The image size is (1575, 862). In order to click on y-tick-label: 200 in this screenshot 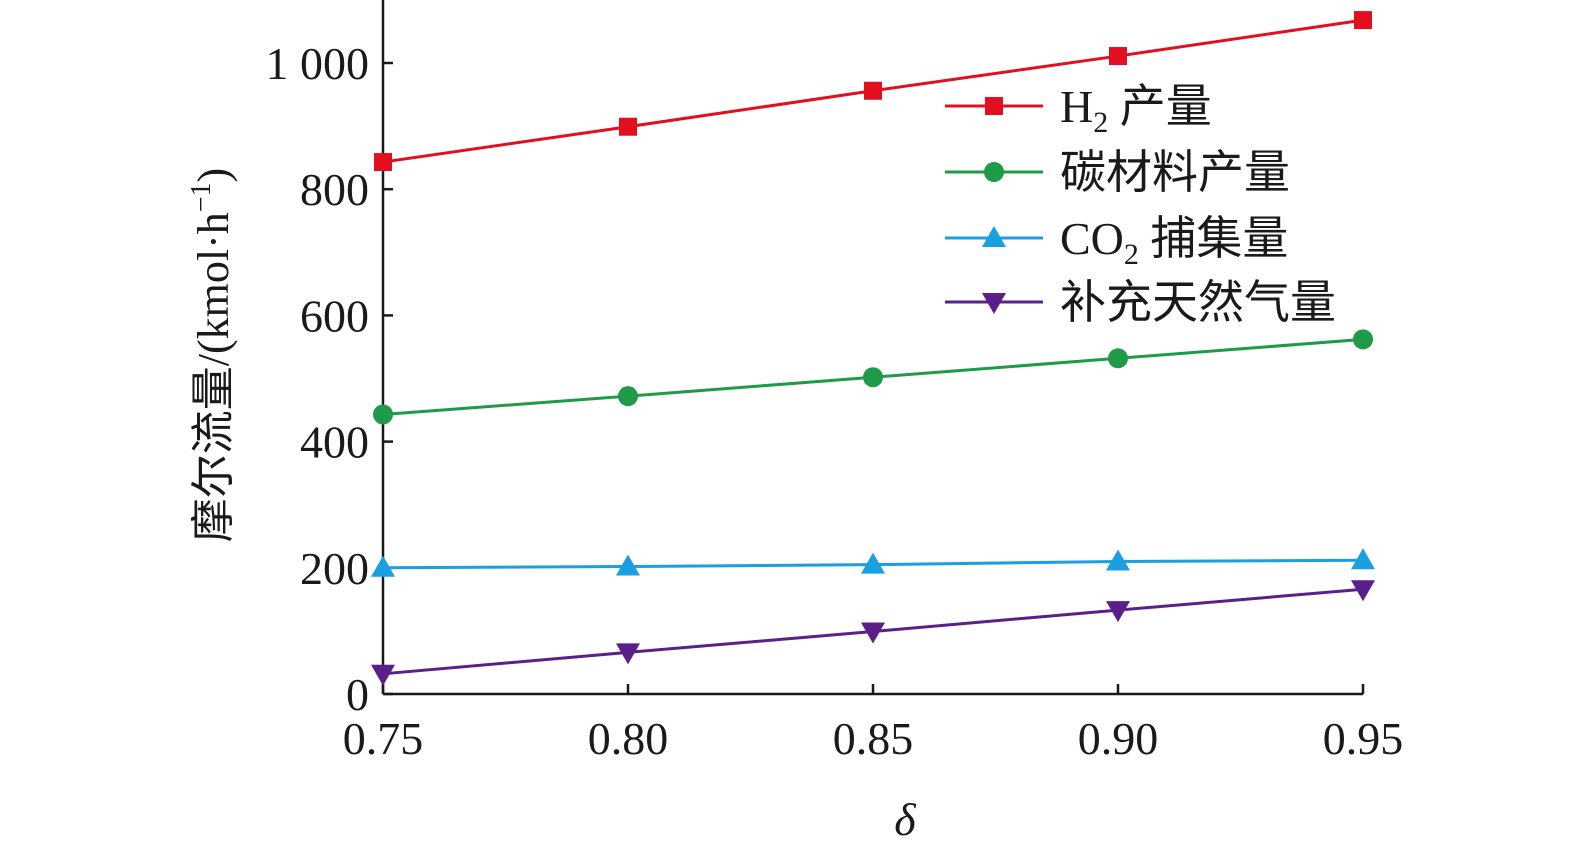, I will do `click(334, 568)`.